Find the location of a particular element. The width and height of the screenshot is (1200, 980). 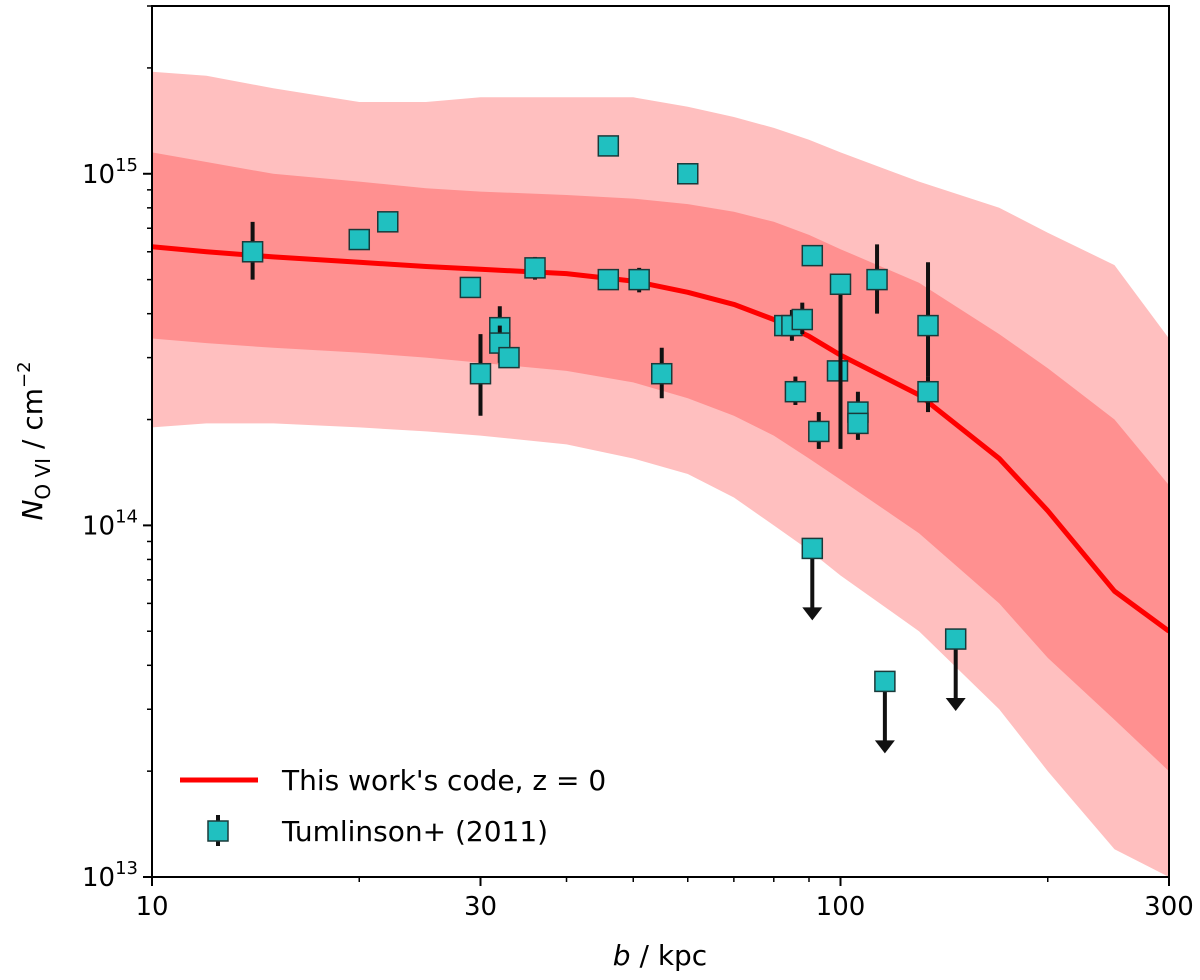

x-tick-label: 10 is located at coordinates (151, 907).